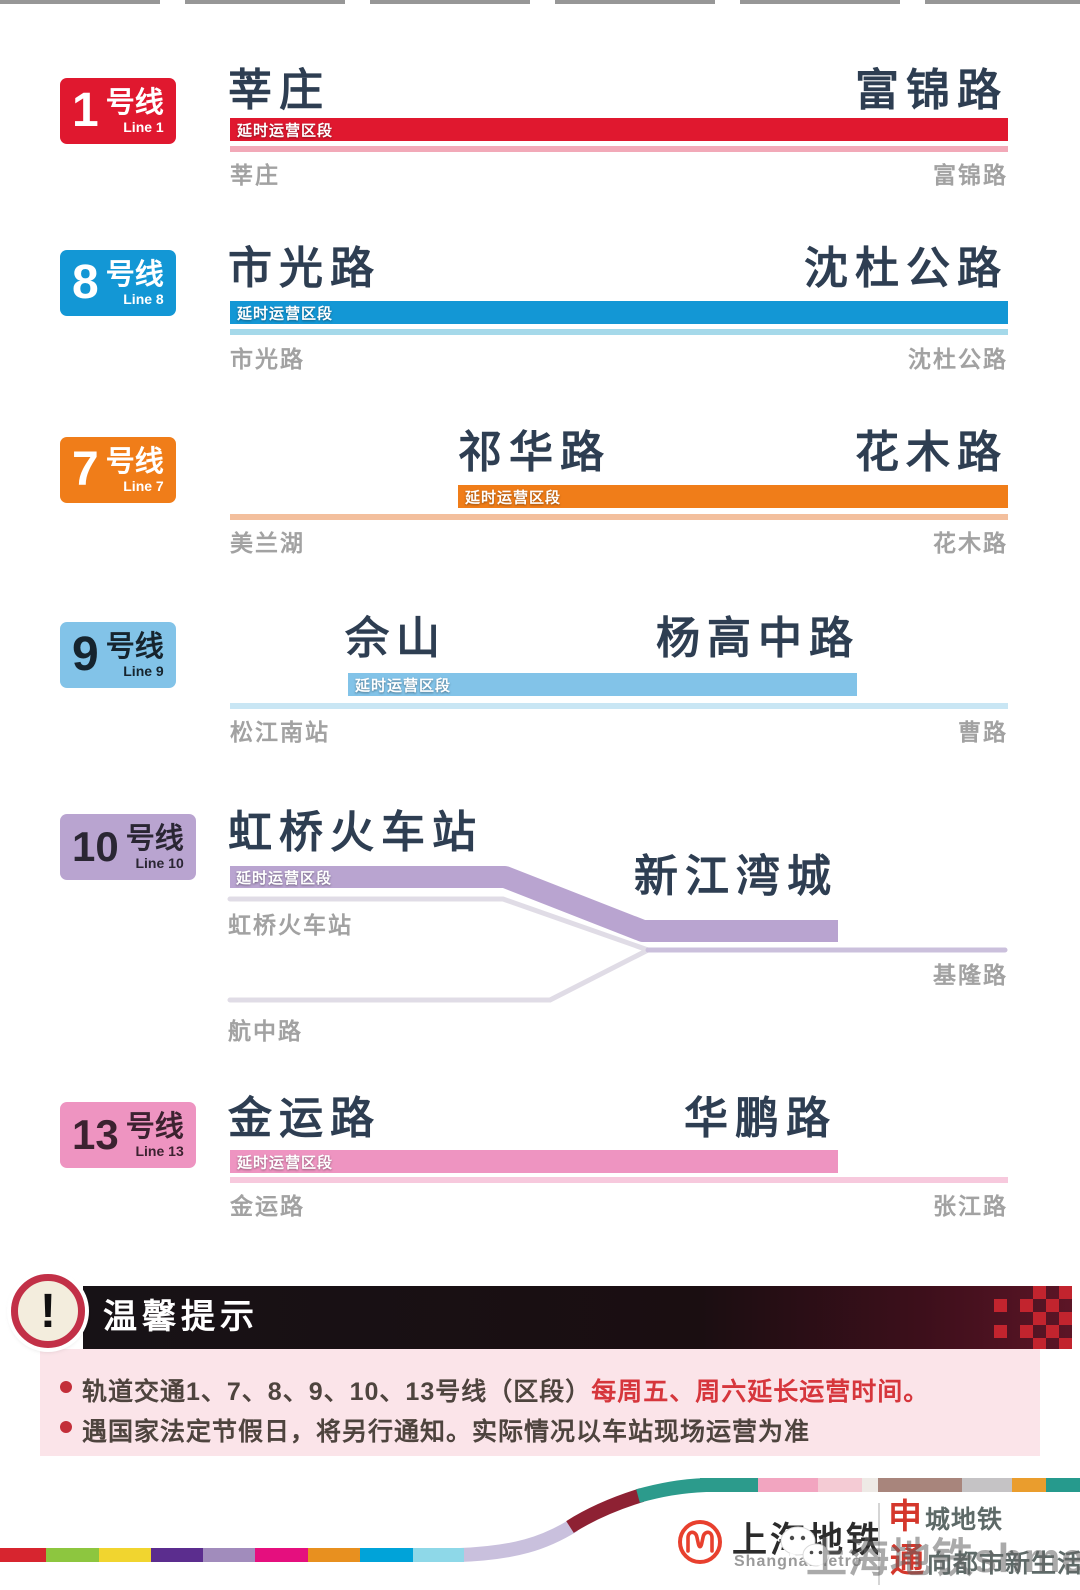  I want to click on line8-full-line, so click(619, 332).